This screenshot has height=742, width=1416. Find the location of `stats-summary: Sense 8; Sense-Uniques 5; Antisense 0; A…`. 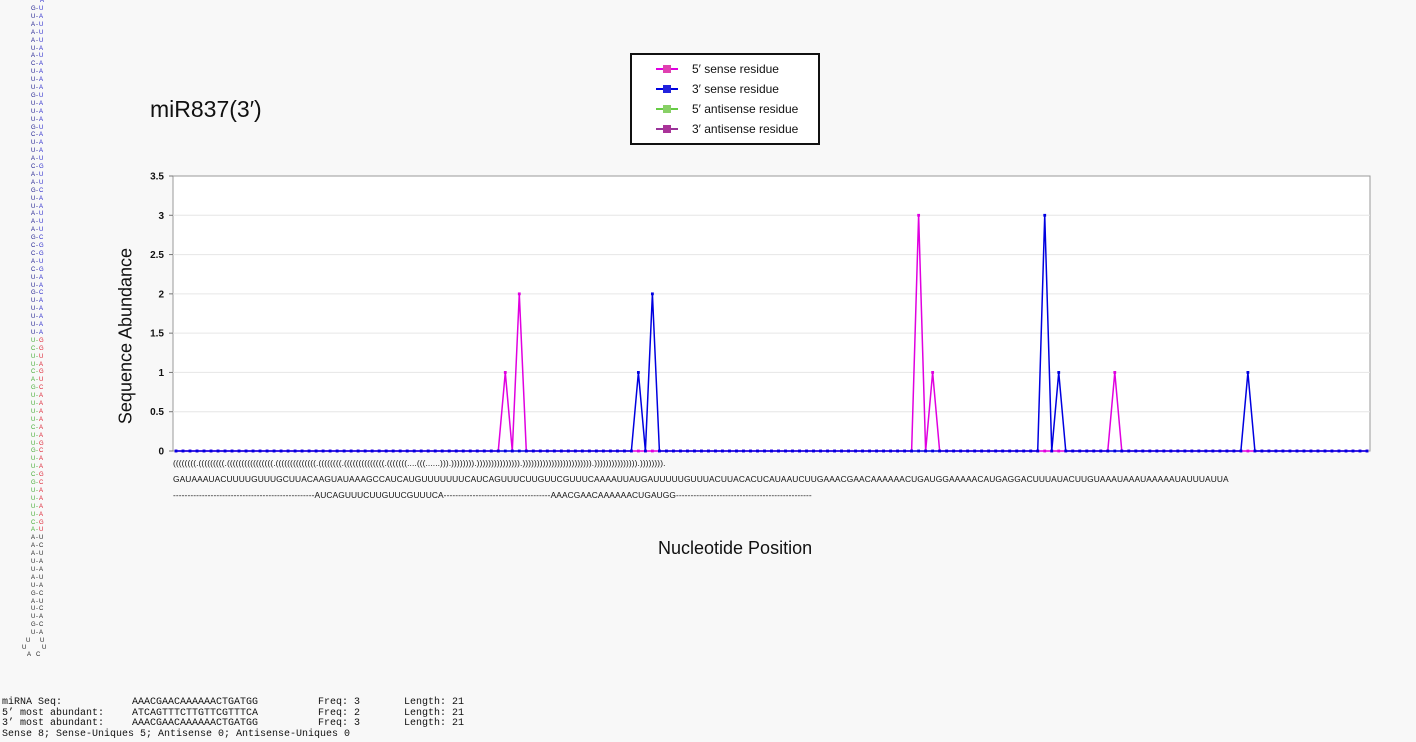

stats-summary: Sense 8; Sense-Uniques 5; Antisense 0; A… is located at coordinates (176, 734).